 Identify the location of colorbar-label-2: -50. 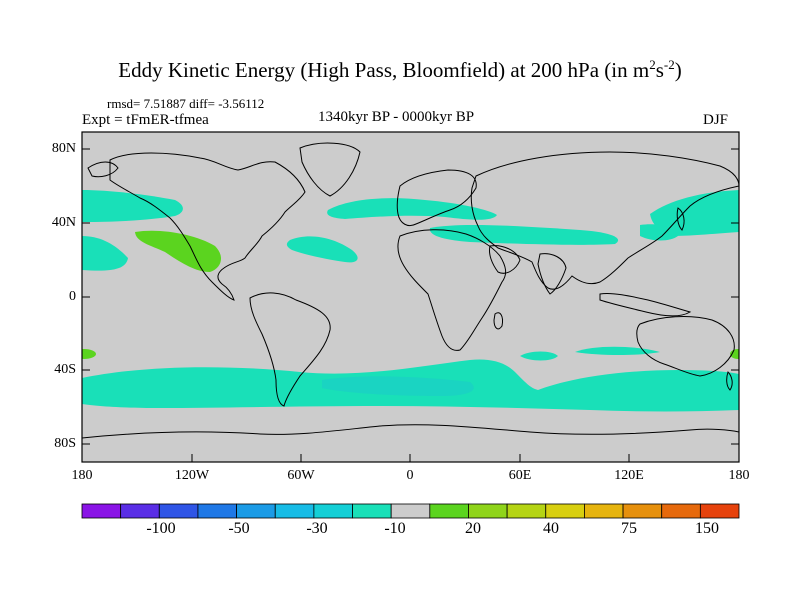
(239, 528).